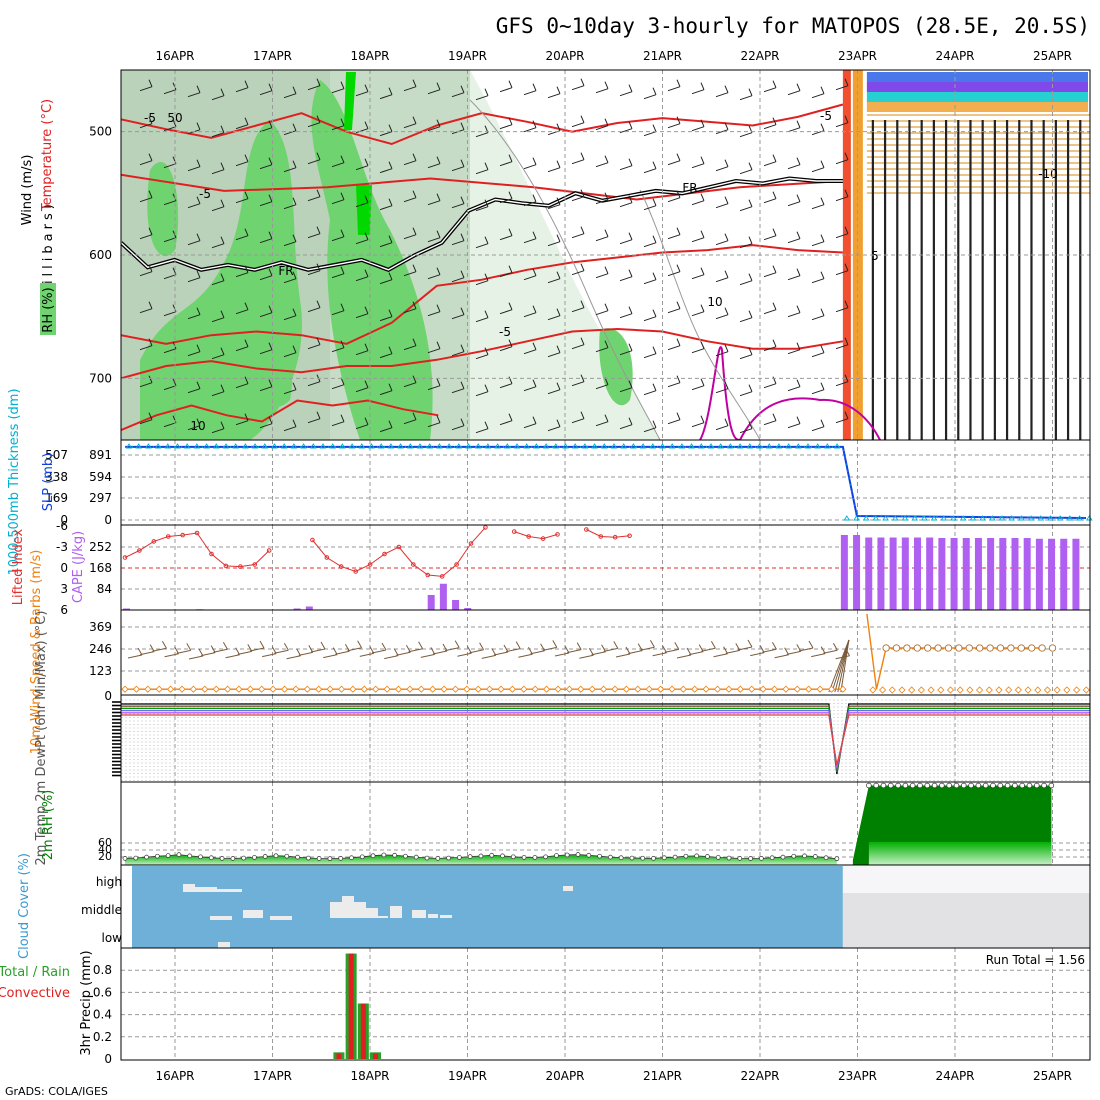 The width and height of the screenshot is (1100, 1100). Describe the element at coordinates (112, 938) in the screenshot. I see `cloud-low-label: low` at that location.